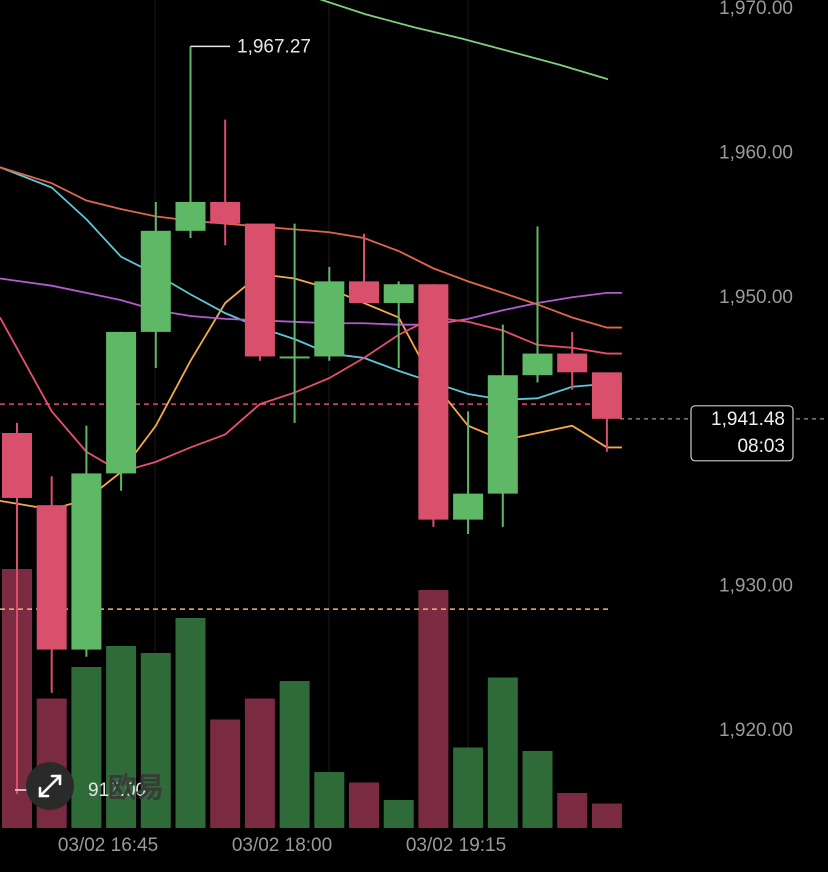 Image resolution: width=828 pixels, height=872 pixels. What do you see at coordinates (282, 845) in the screenshot?
I see `x-axis-tick-label: 03/02 18:00` at bounding box center [282, 845].